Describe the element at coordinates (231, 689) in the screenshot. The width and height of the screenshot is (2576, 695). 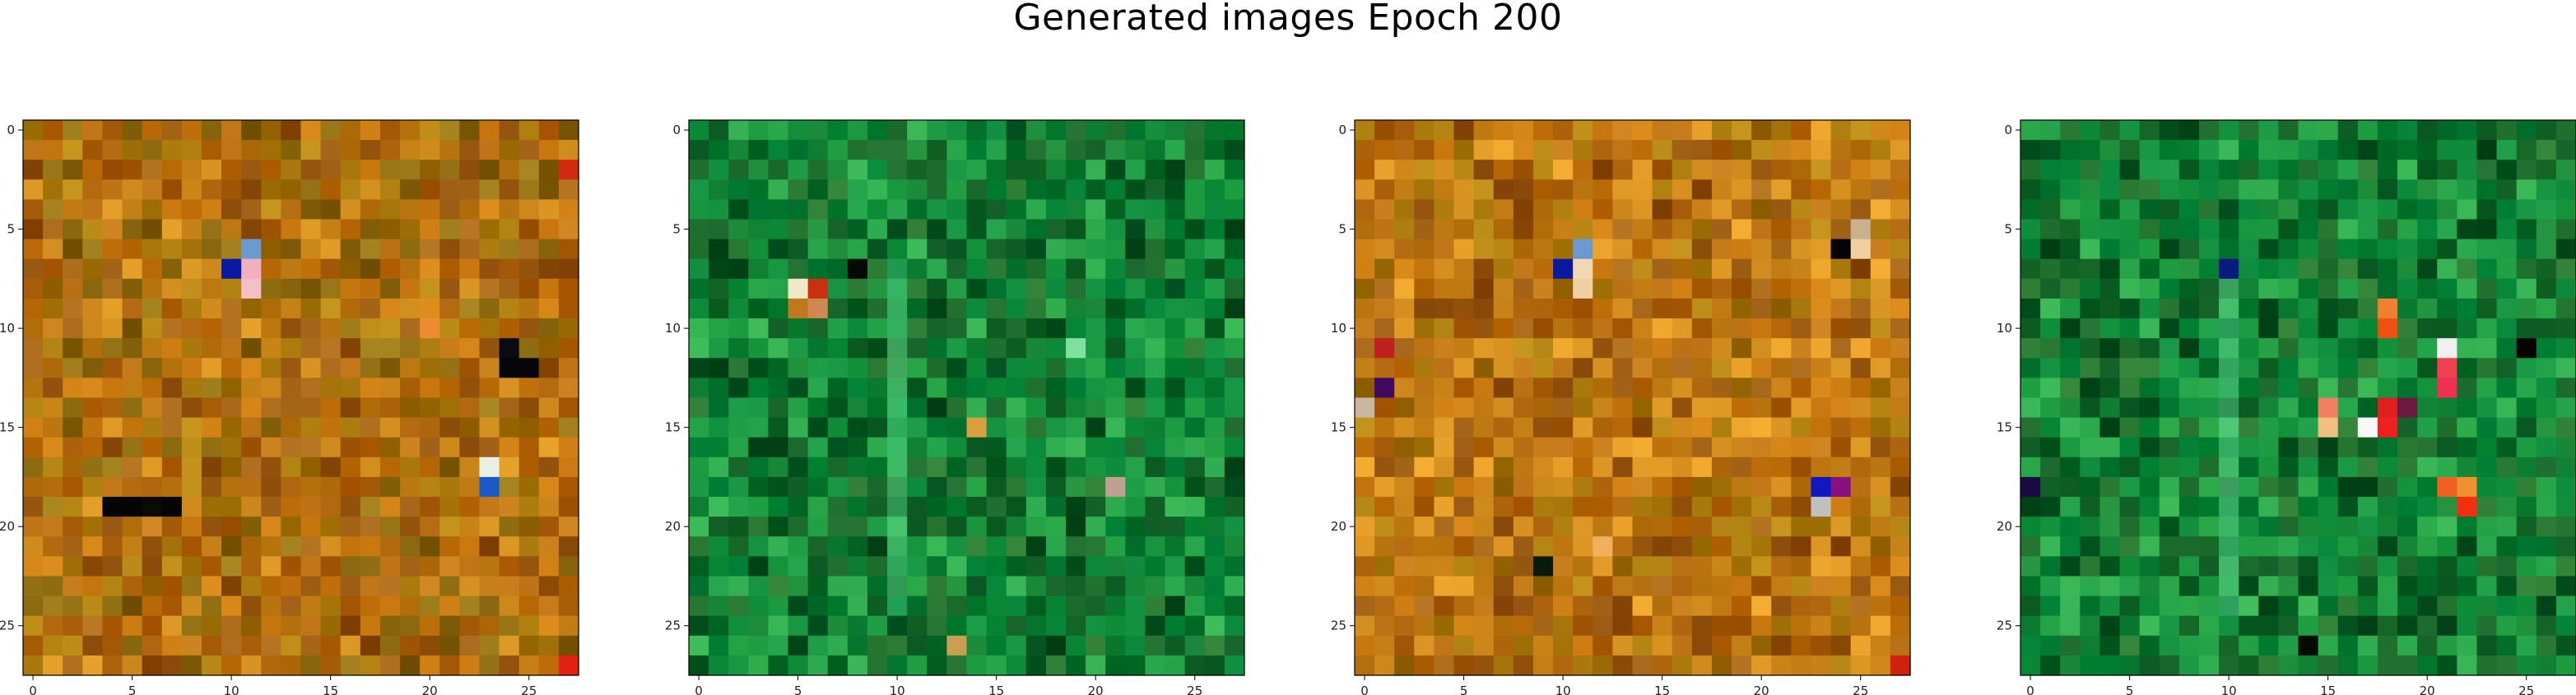
I see `x-tick-label: 10` at that location.